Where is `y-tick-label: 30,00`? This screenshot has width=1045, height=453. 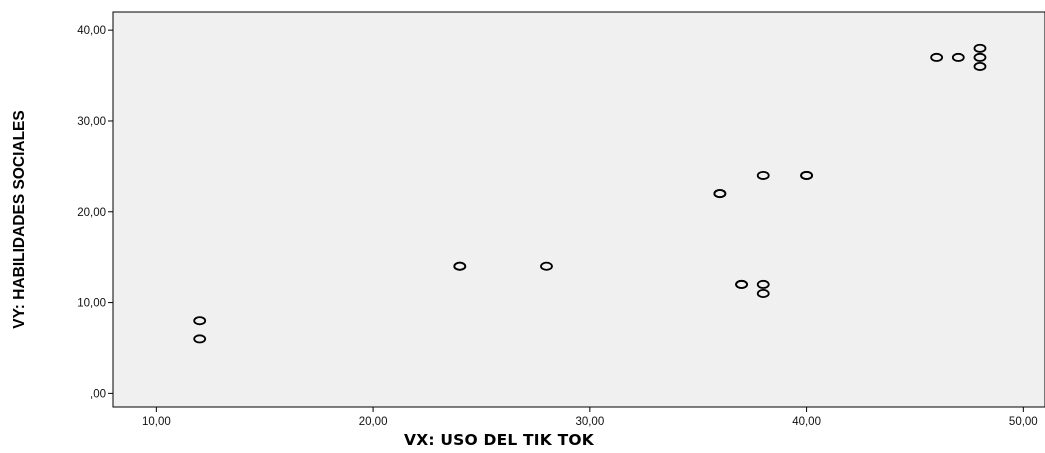 y-tick-label: 30,00 is located at coordinates (91, 122).